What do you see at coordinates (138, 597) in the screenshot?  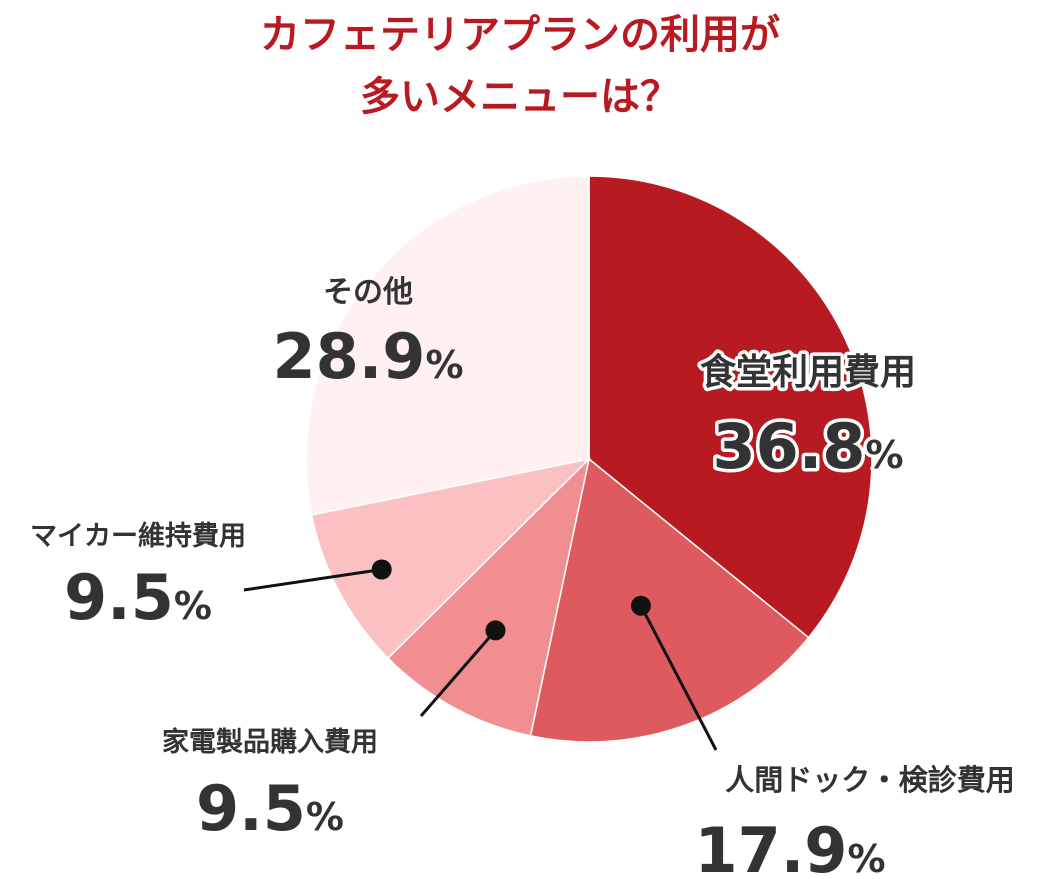 I see `slice-value-3: 9.5%` at bounding box center [138, 597].